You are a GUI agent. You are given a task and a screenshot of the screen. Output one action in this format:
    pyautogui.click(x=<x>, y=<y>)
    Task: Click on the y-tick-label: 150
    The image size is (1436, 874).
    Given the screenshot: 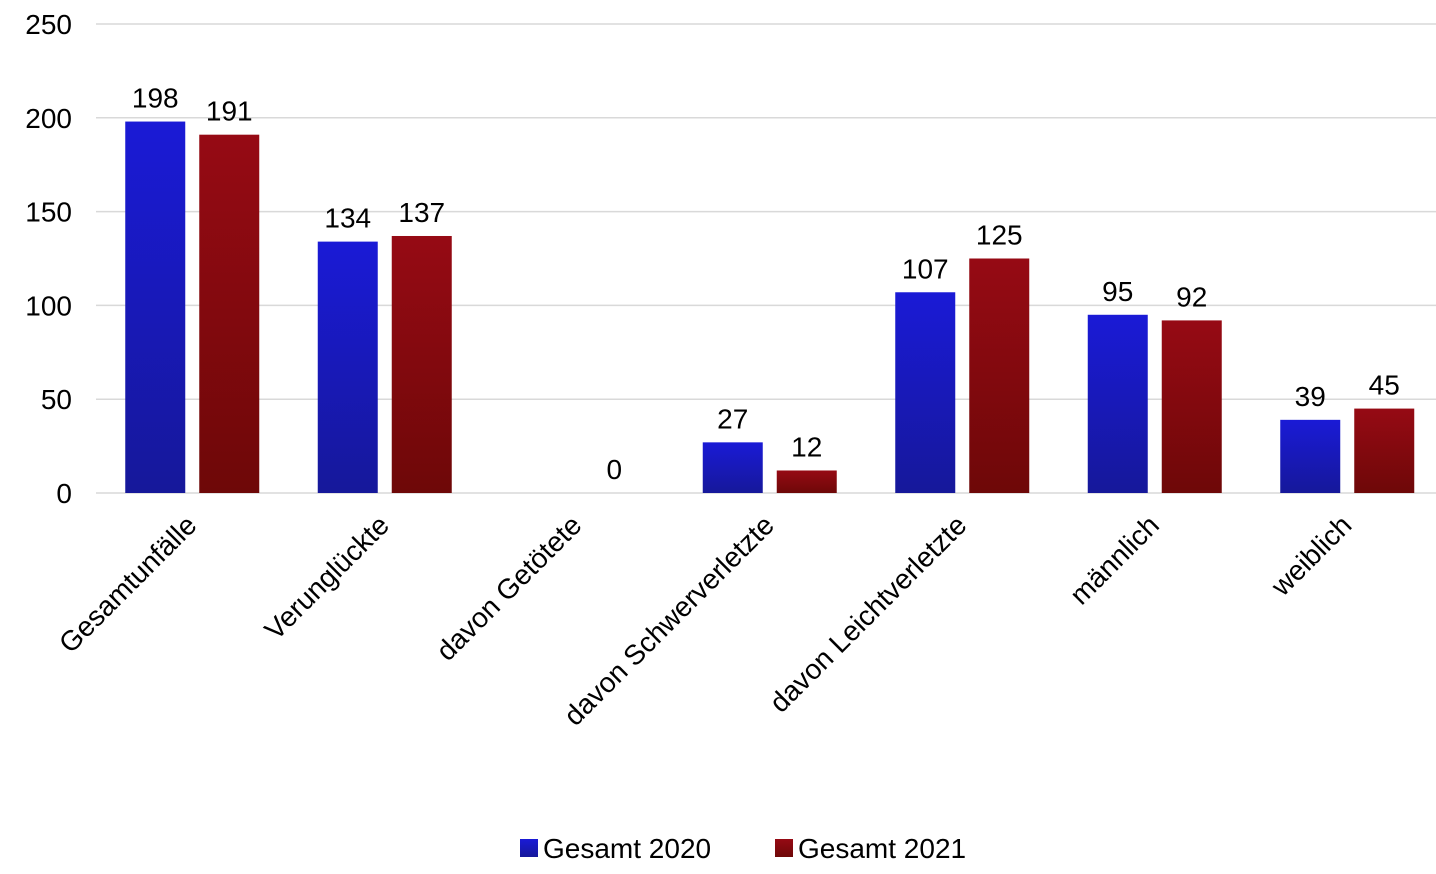 What is the action you would take?
    pyautogui.click(x=48, y=212)
    